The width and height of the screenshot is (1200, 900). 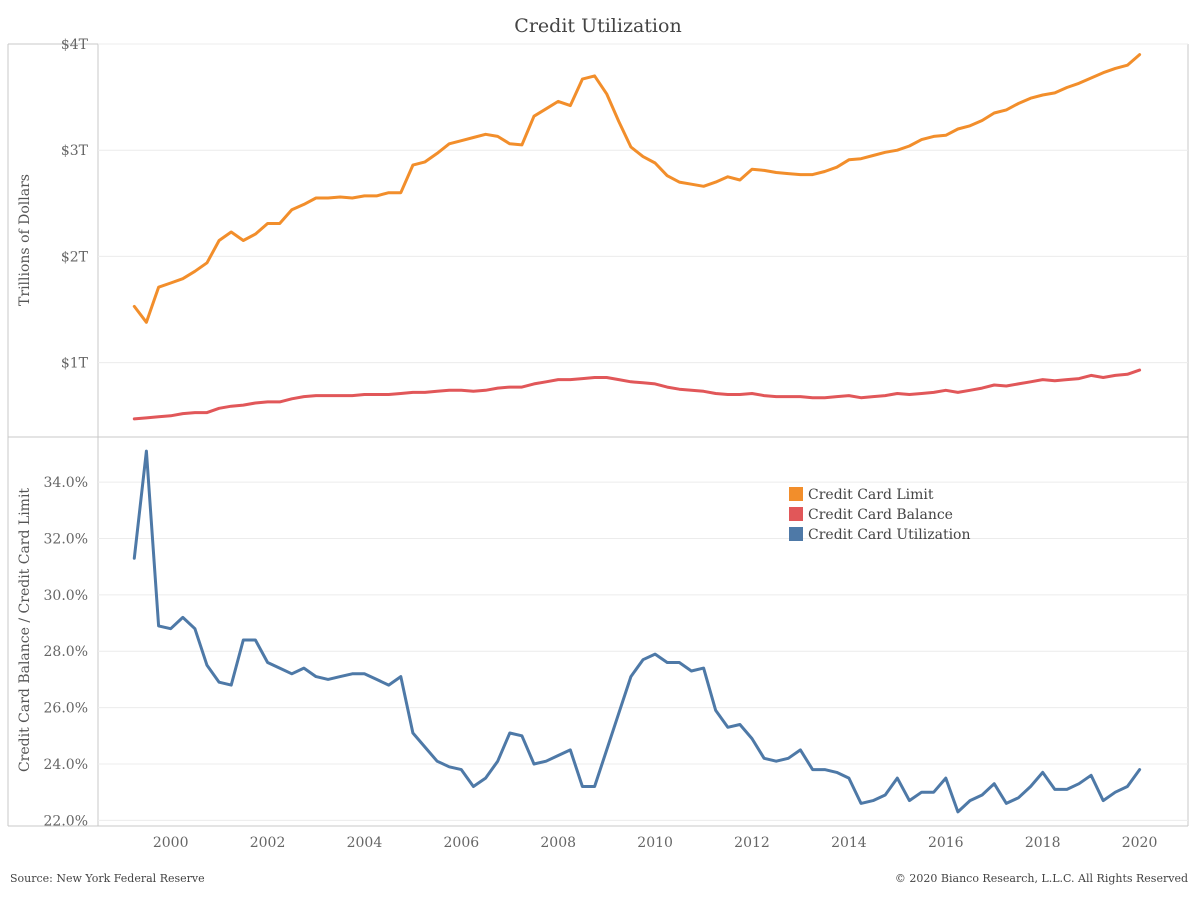 What do you see at coordinates (66, 709) in the screenshot?
I see `bottom-y-tick-2: 26.0%` at bounding box center [66, 709].